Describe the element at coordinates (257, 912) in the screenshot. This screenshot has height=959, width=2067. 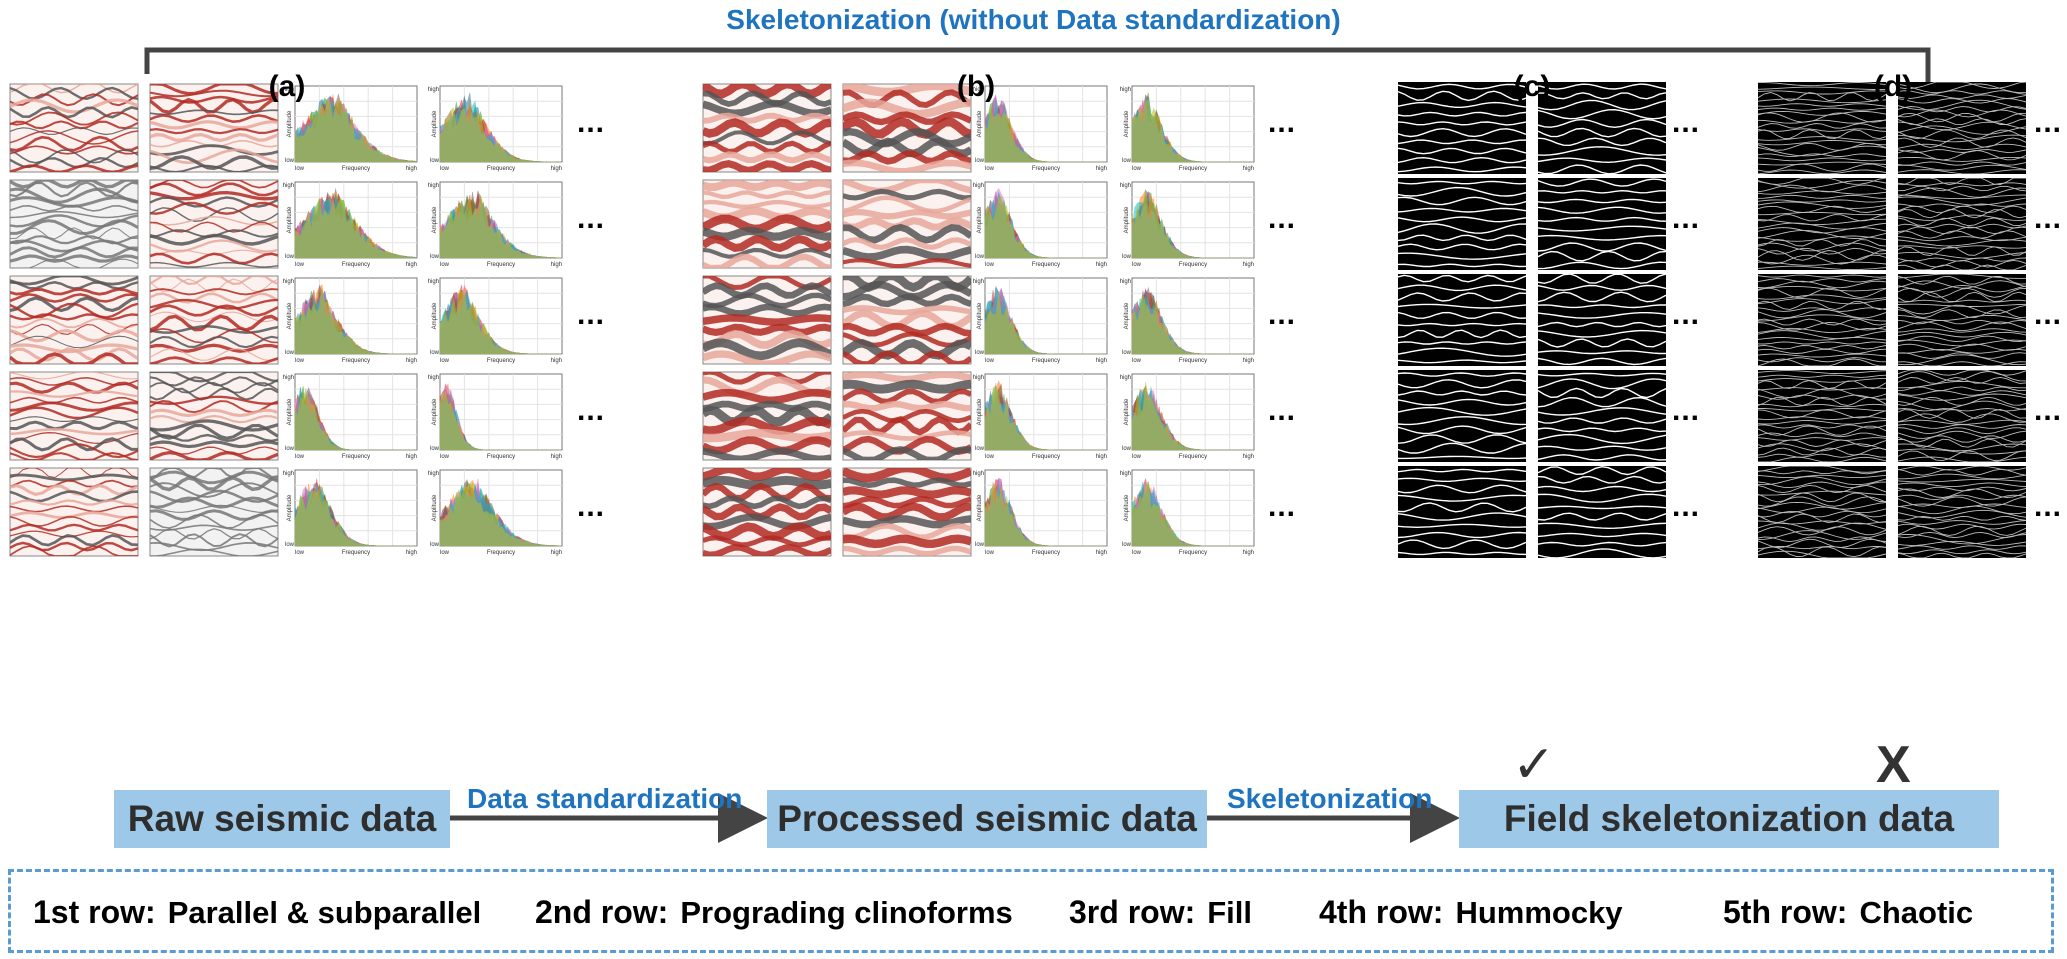
I see `legend-row-1: 1st row: Parallel & subparallel` at that location.